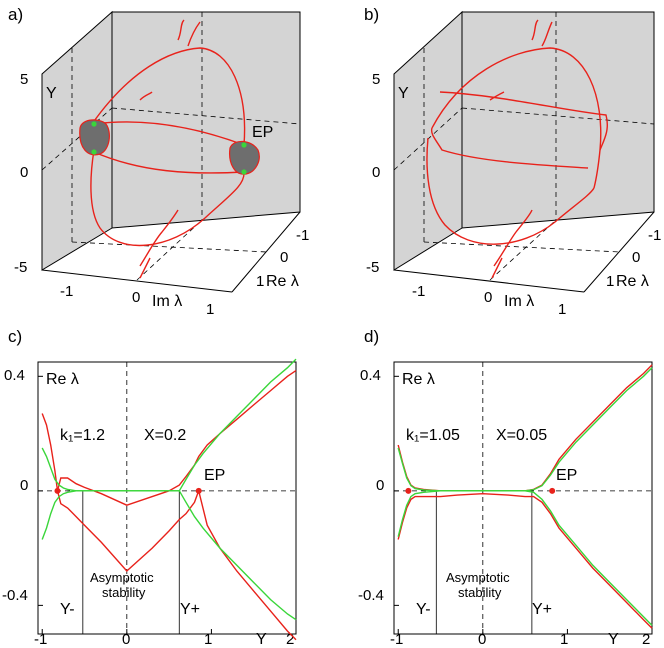 This screenshot has height=648, width=664. Describe the element at coordinates (433, 435) in the screenshot. I see `param-k1: k₁=1.05` at that location.